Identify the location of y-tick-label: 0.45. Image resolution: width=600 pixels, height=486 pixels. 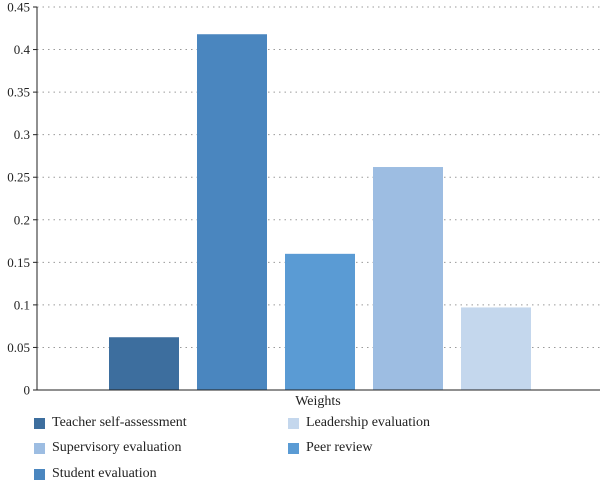
(18, 7).